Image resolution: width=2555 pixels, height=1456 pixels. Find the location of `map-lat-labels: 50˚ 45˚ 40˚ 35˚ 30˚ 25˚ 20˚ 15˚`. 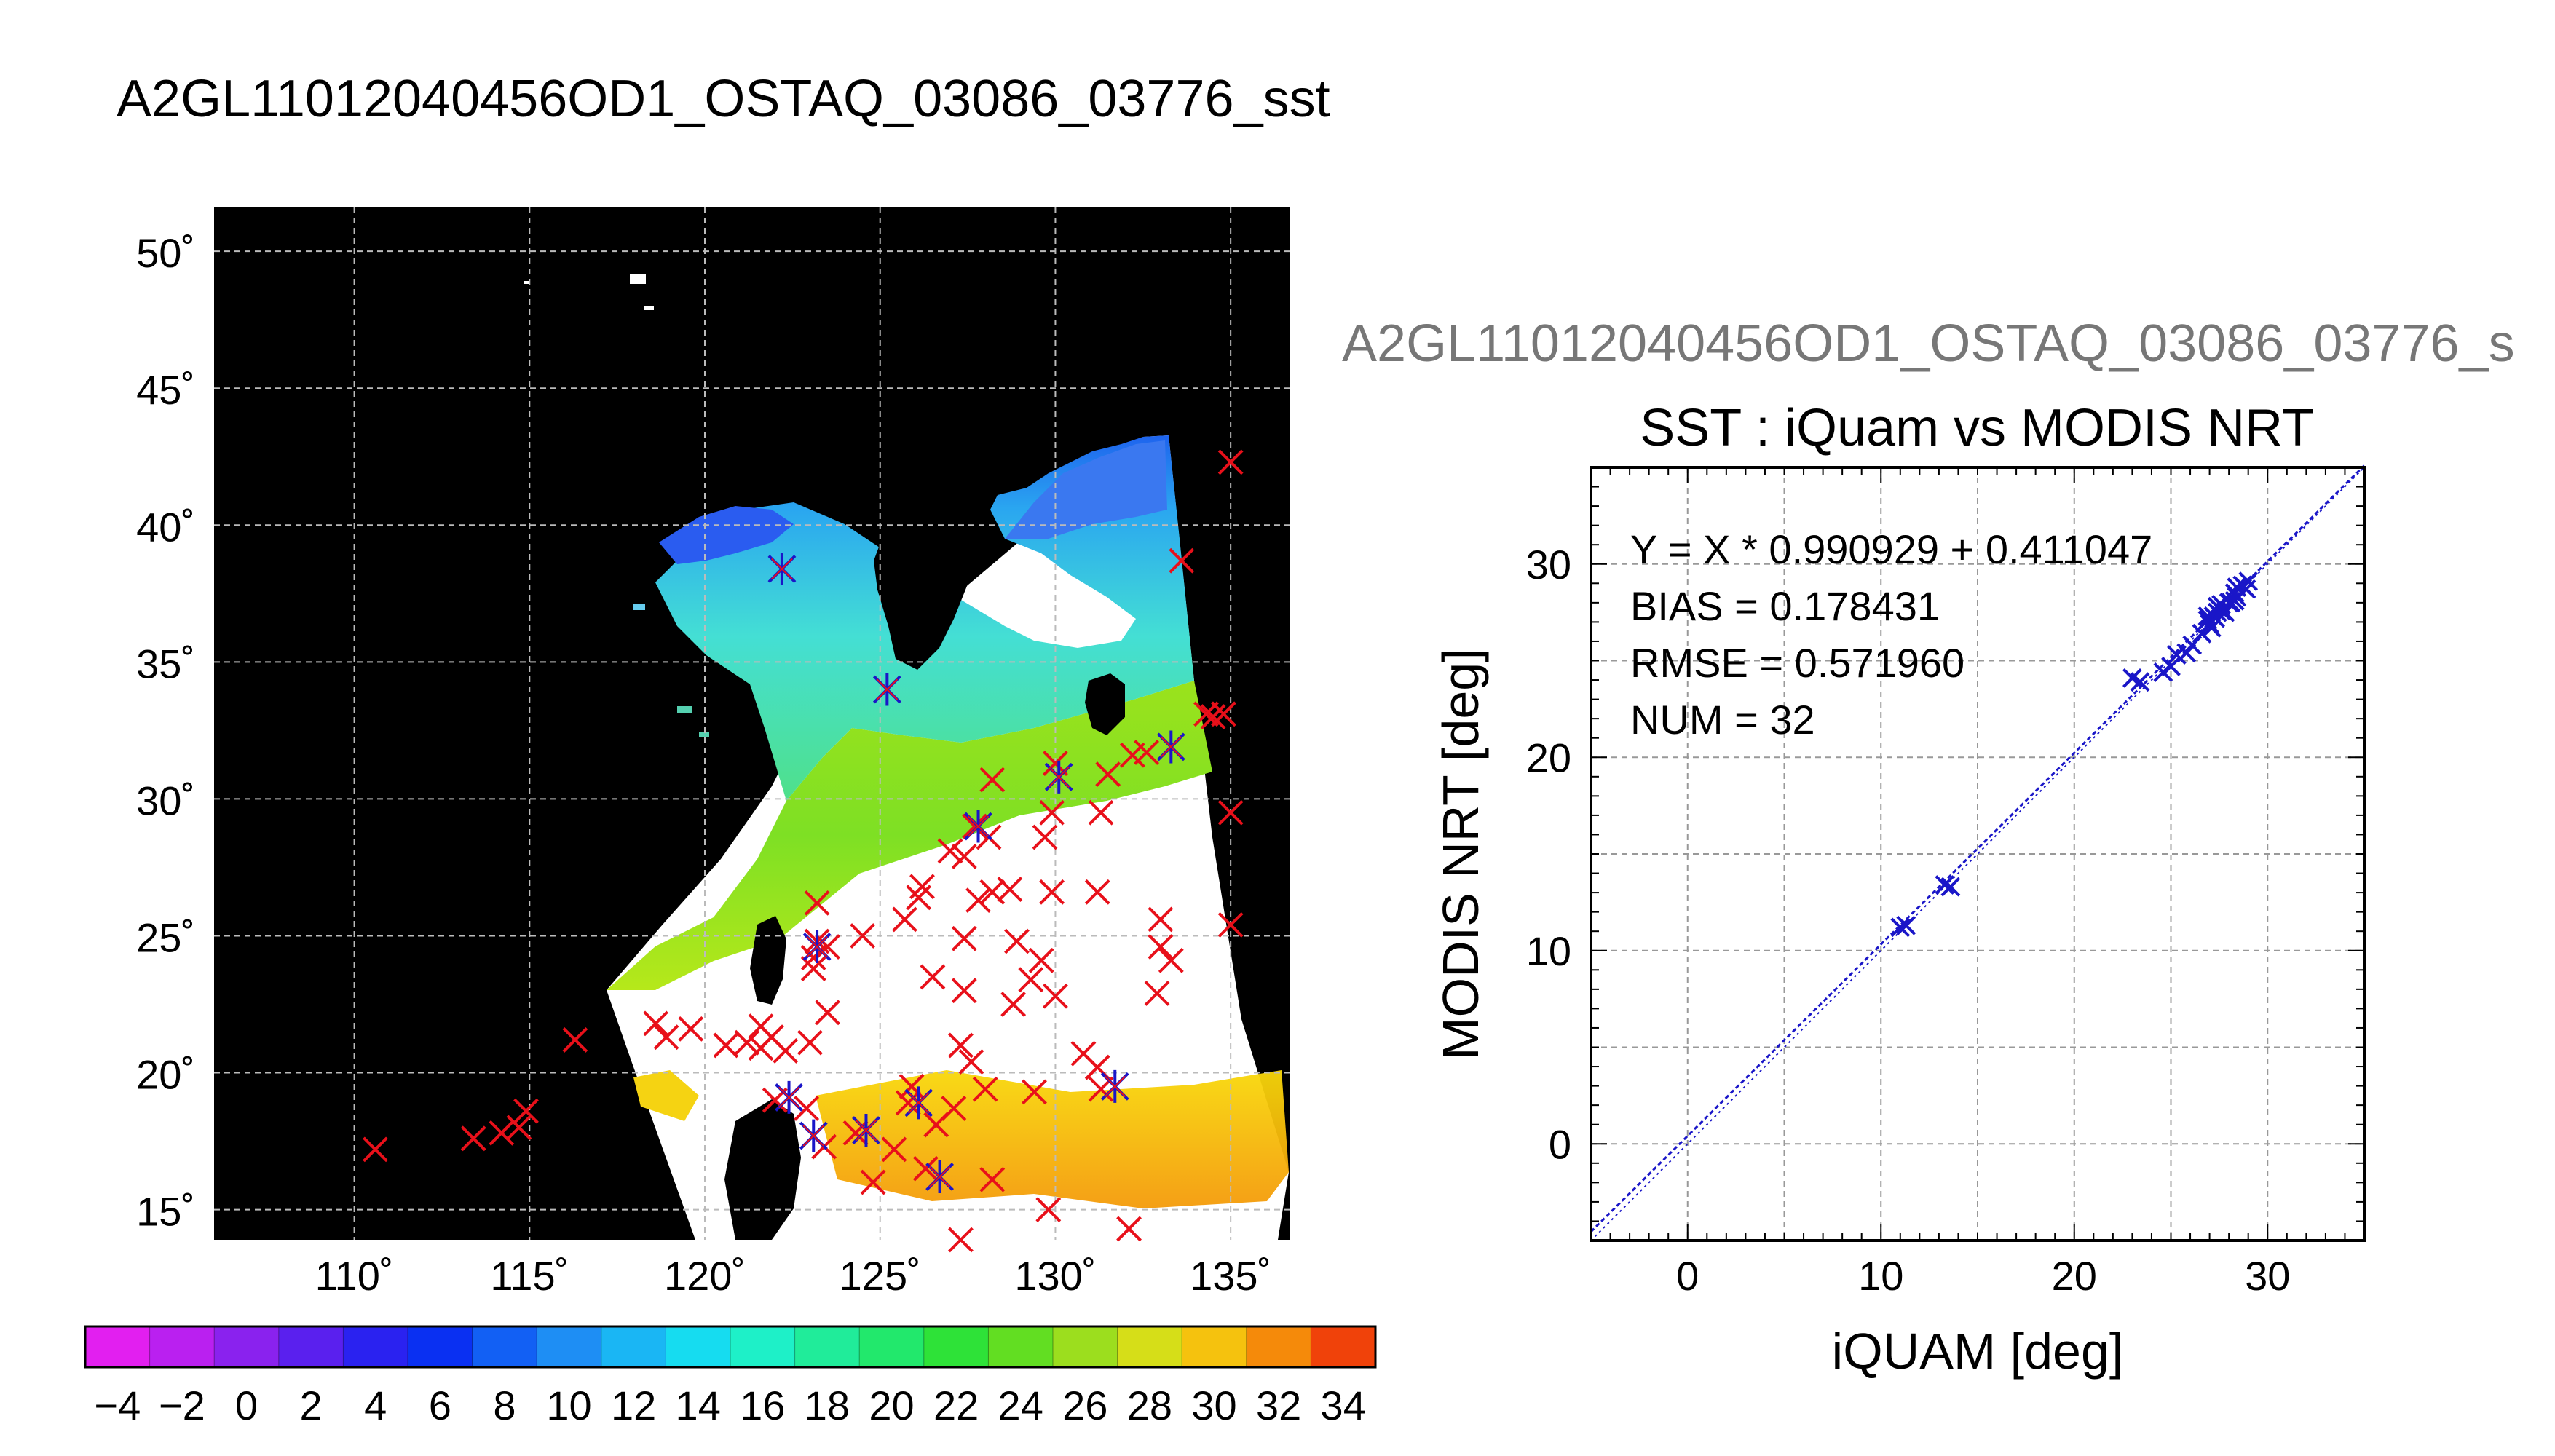

map-lat-labels: 50˚ 45˚ 40˚ 35˚ 30˚ 25˚ 20˚ 15˚ is located at coordinates (165, 732).